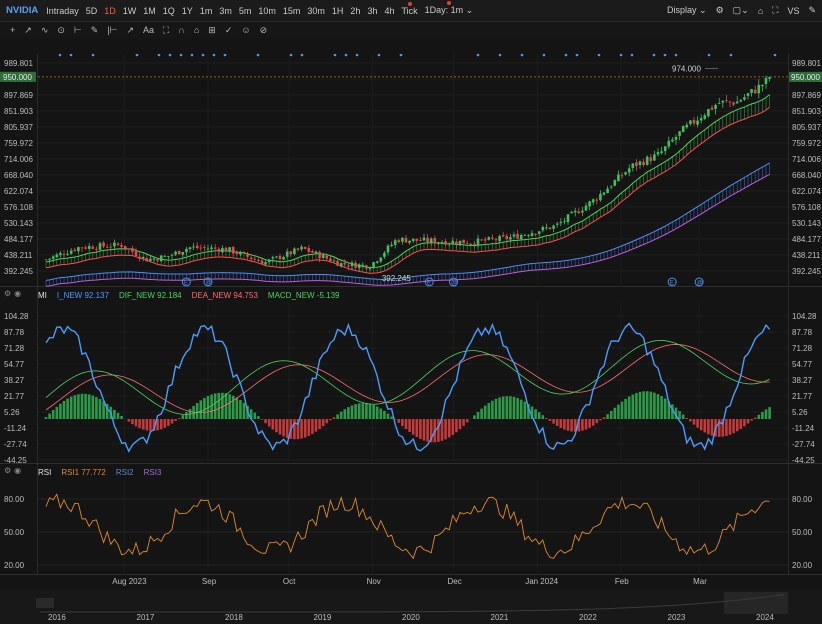 This screenshot has width=822, height=624. I want to click on camera-icon: ⌂, so click(760, 10).